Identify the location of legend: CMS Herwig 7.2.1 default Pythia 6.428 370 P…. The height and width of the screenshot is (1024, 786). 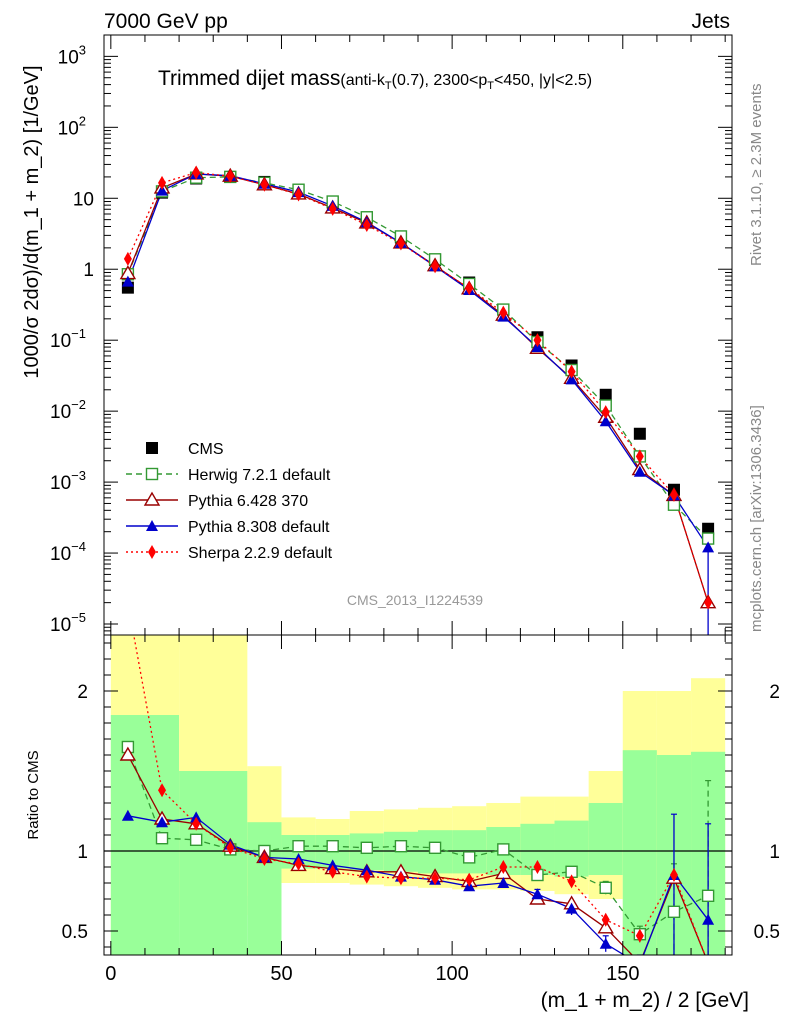
(229, 501).